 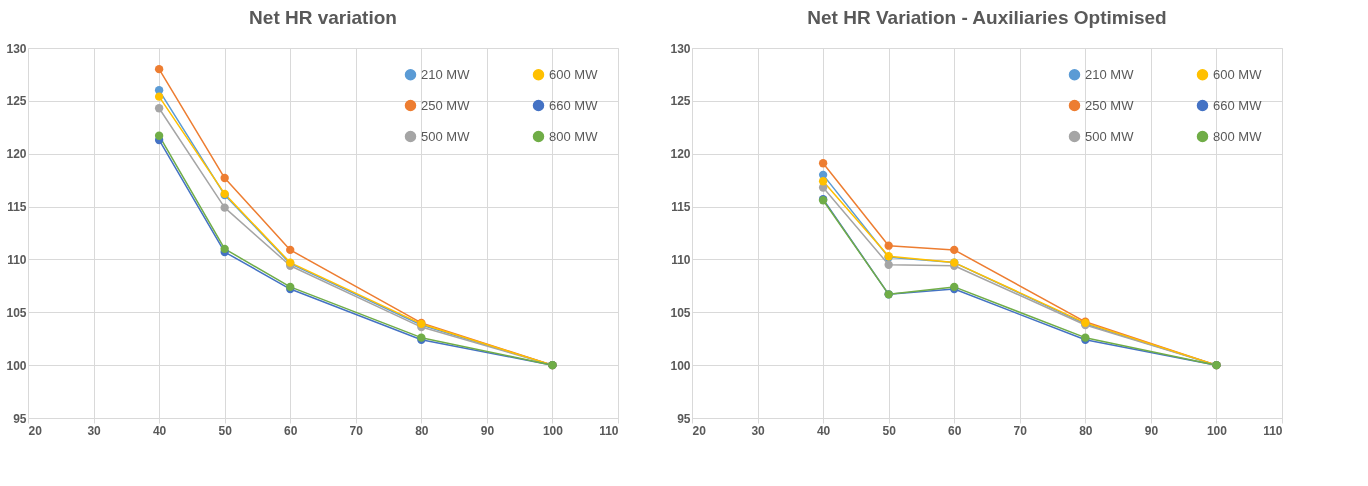 What do you see at coordinates (323, 17) in the screenshot?
I see `chart-title: Net HR variation` at bounding box center [323, 17].